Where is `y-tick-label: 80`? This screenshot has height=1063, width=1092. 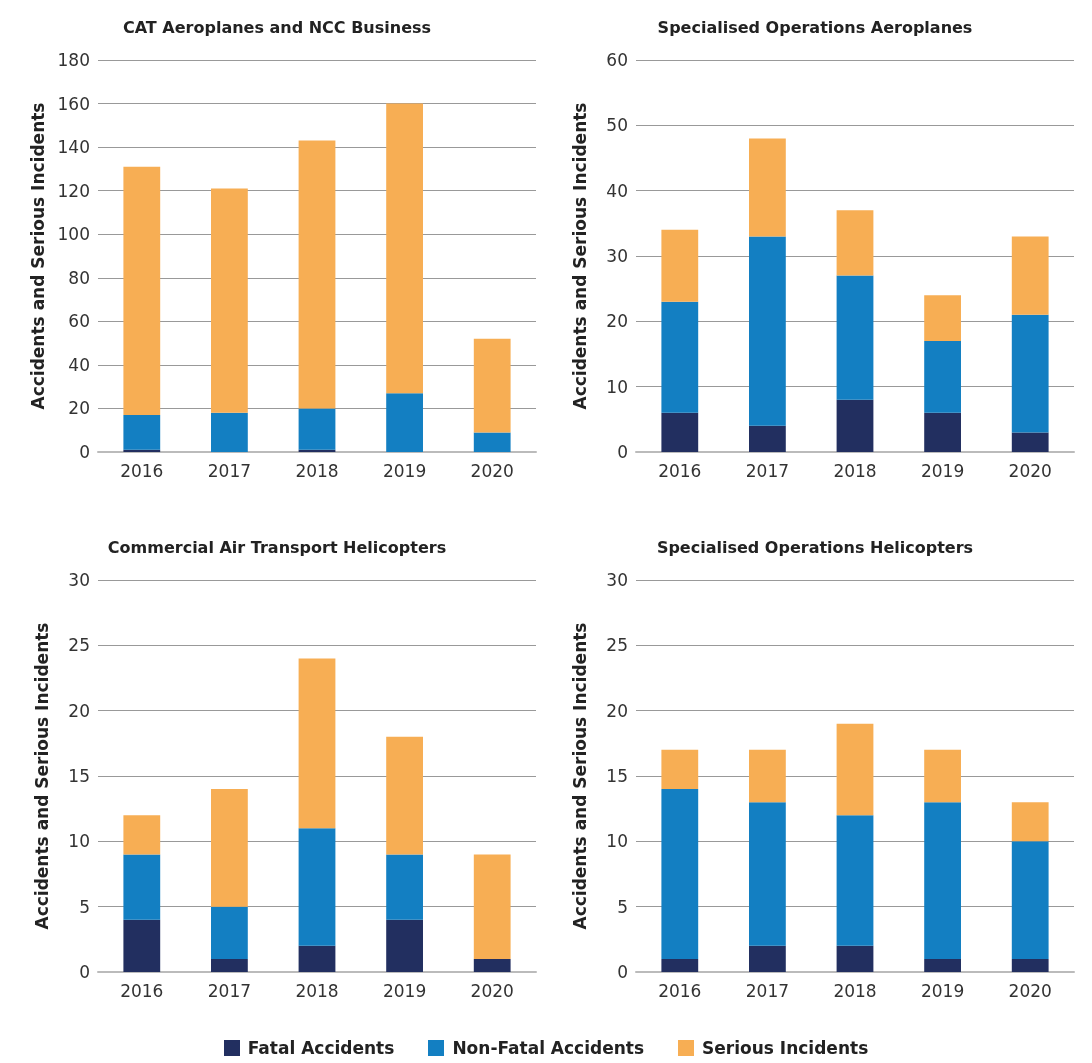 y-tick-label: 80 is located at coordinates (79, 277).